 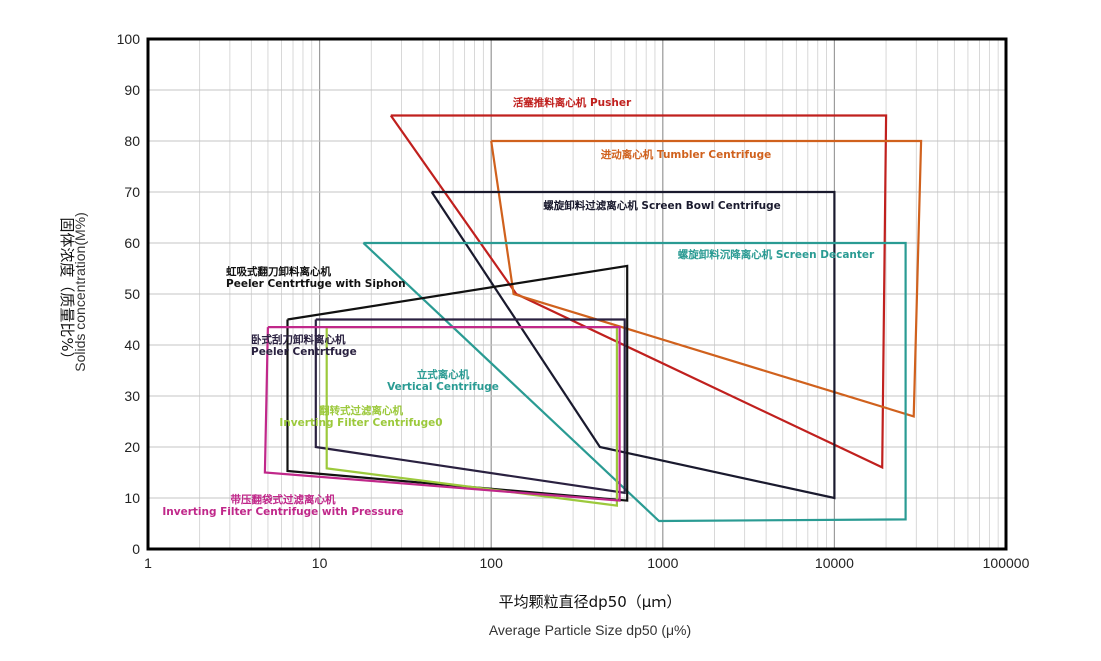 I want to click on x-tick-label: 100, so click(x=492, y=563).